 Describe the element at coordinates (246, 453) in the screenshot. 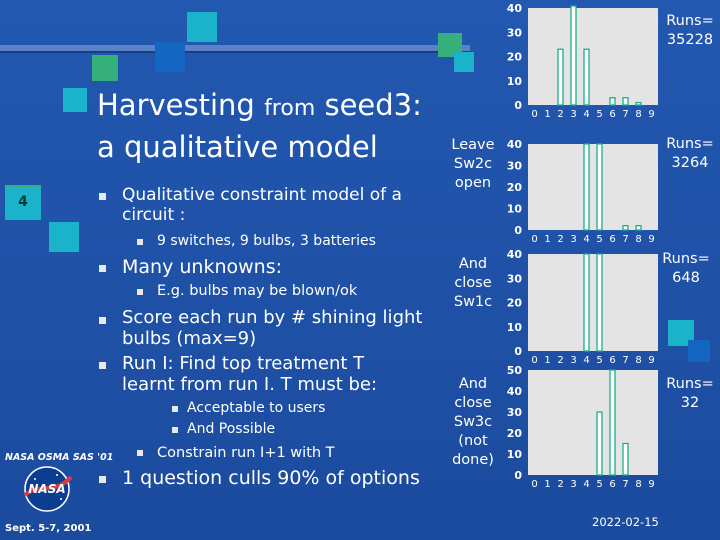

I see `bullet-4-3: Constrain run I+1 with T` at that location.